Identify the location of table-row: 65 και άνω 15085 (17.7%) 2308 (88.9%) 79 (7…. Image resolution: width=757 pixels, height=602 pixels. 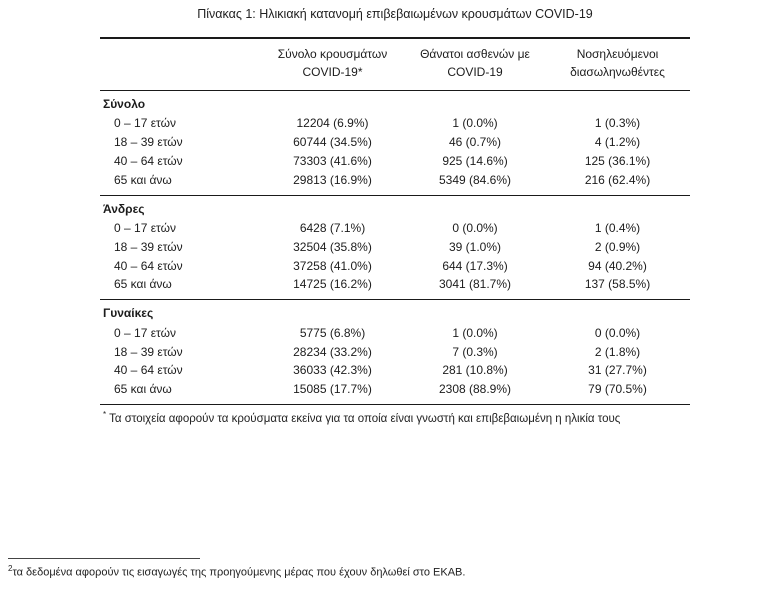
(395, 392).